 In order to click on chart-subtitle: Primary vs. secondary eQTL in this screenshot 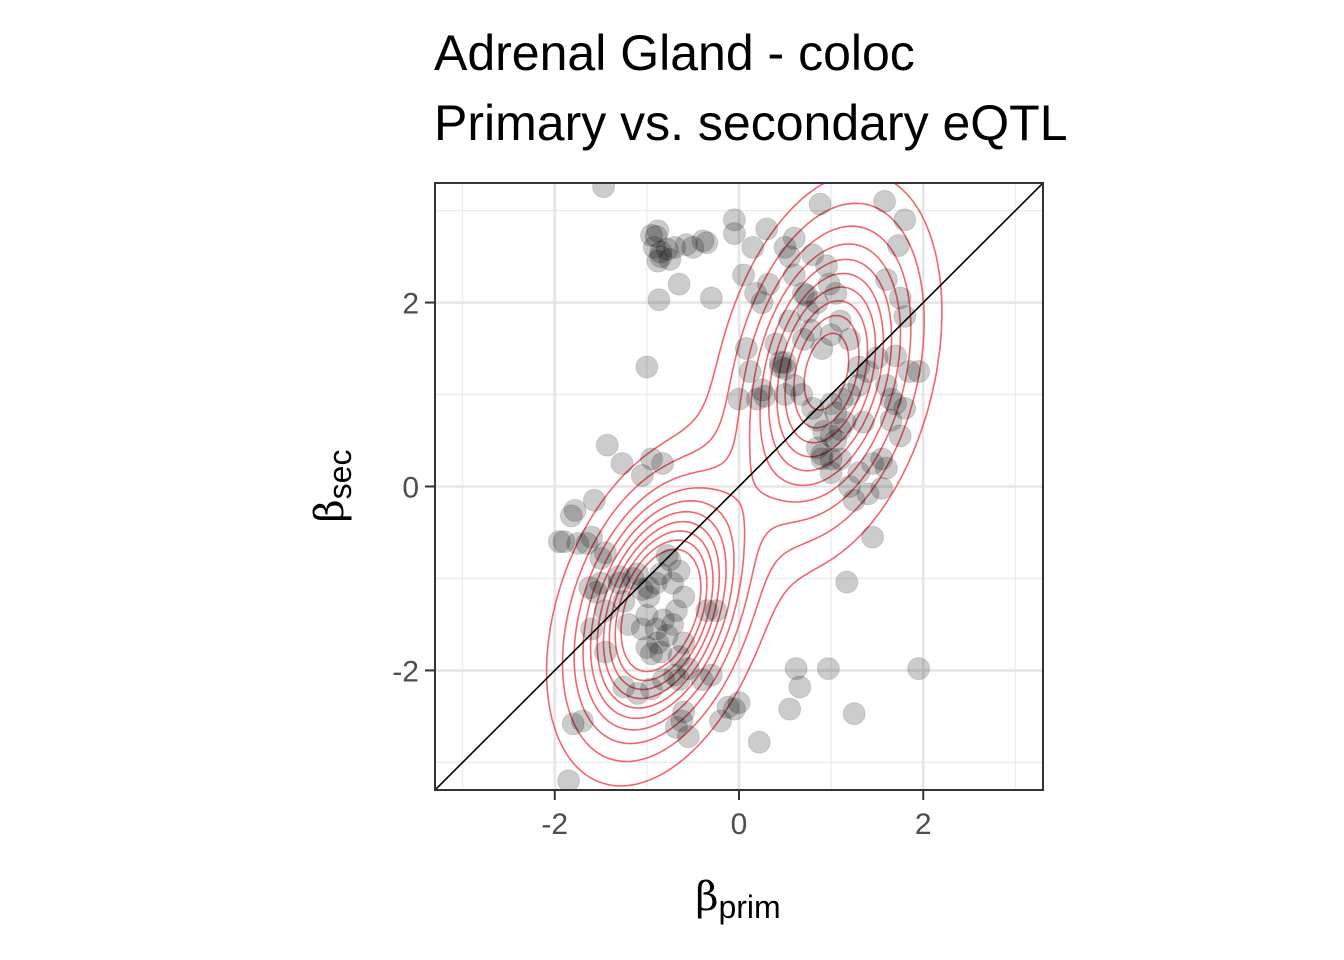, I will do `click(751, 123)`.